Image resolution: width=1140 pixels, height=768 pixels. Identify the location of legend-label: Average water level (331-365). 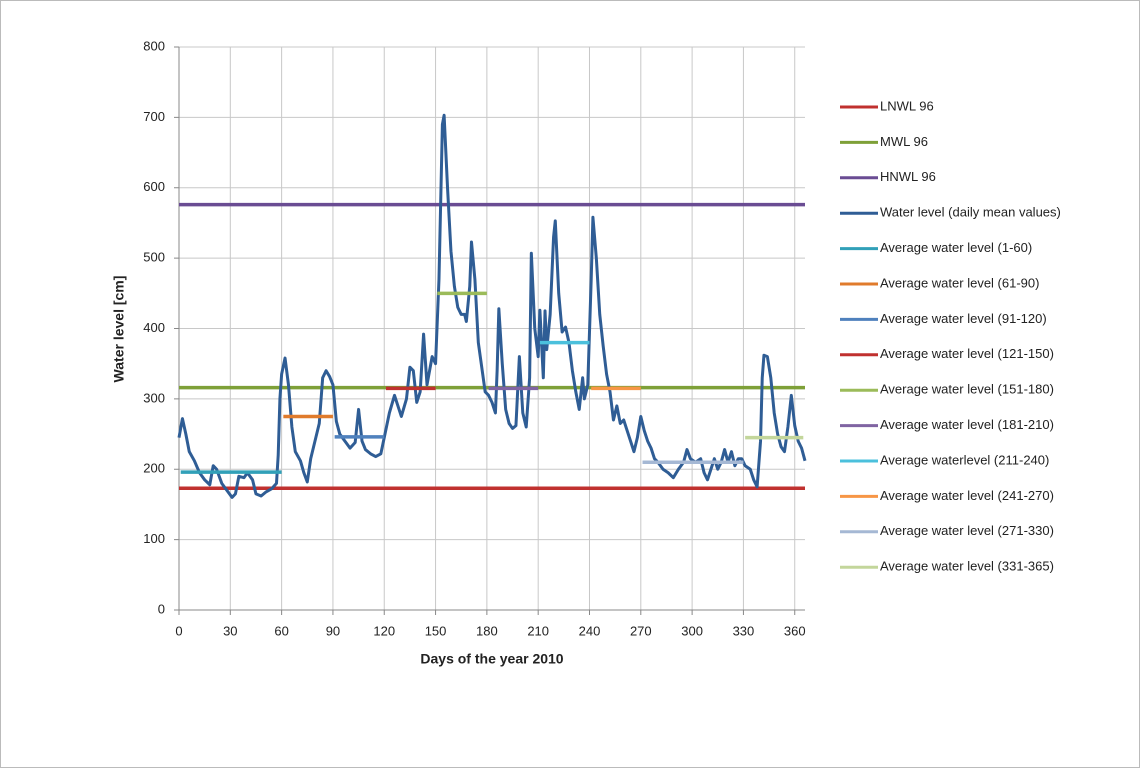
(967, 566).